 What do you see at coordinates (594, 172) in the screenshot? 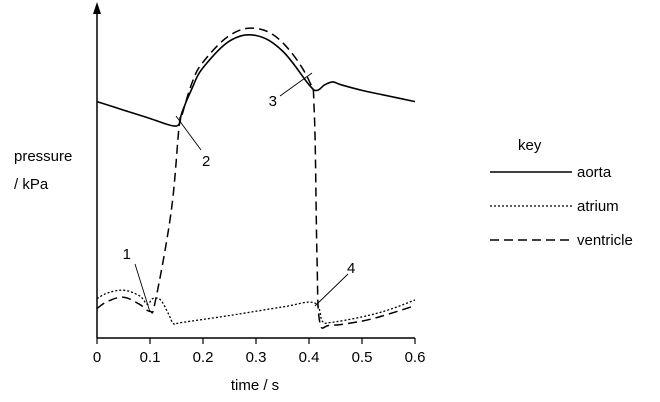
I see `legend-label-aorta: aorta` at bounding box center [594, 172].